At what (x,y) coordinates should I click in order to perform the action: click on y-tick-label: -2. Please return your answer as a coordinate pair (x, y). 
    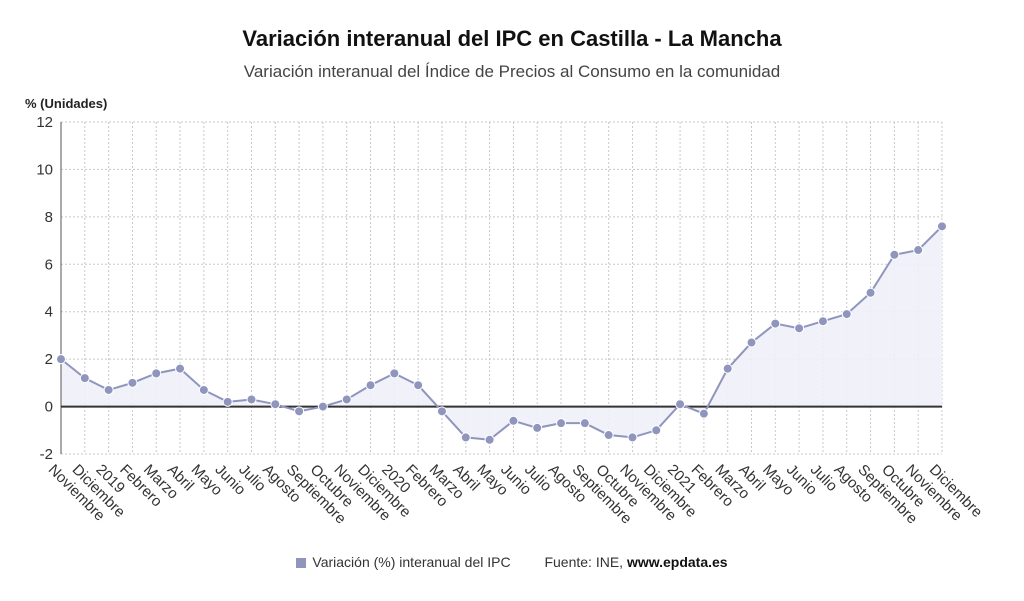
    Looking at the image, I should click on (46, 454).